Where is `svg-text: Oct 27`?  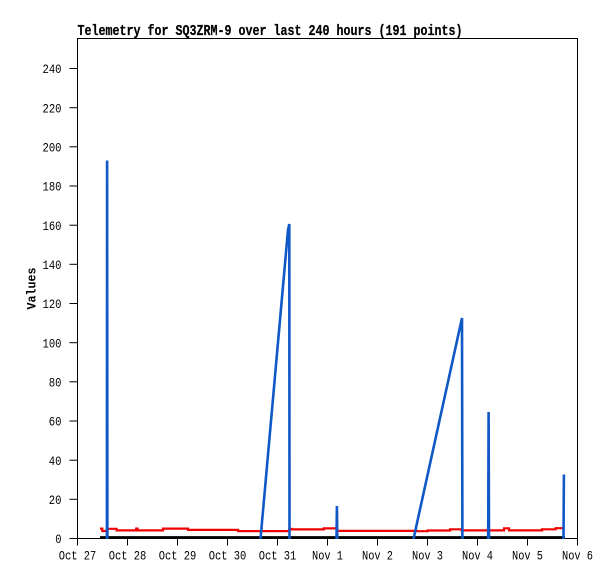
svg-text: Oct 27 is located at coordinates (78, 556).